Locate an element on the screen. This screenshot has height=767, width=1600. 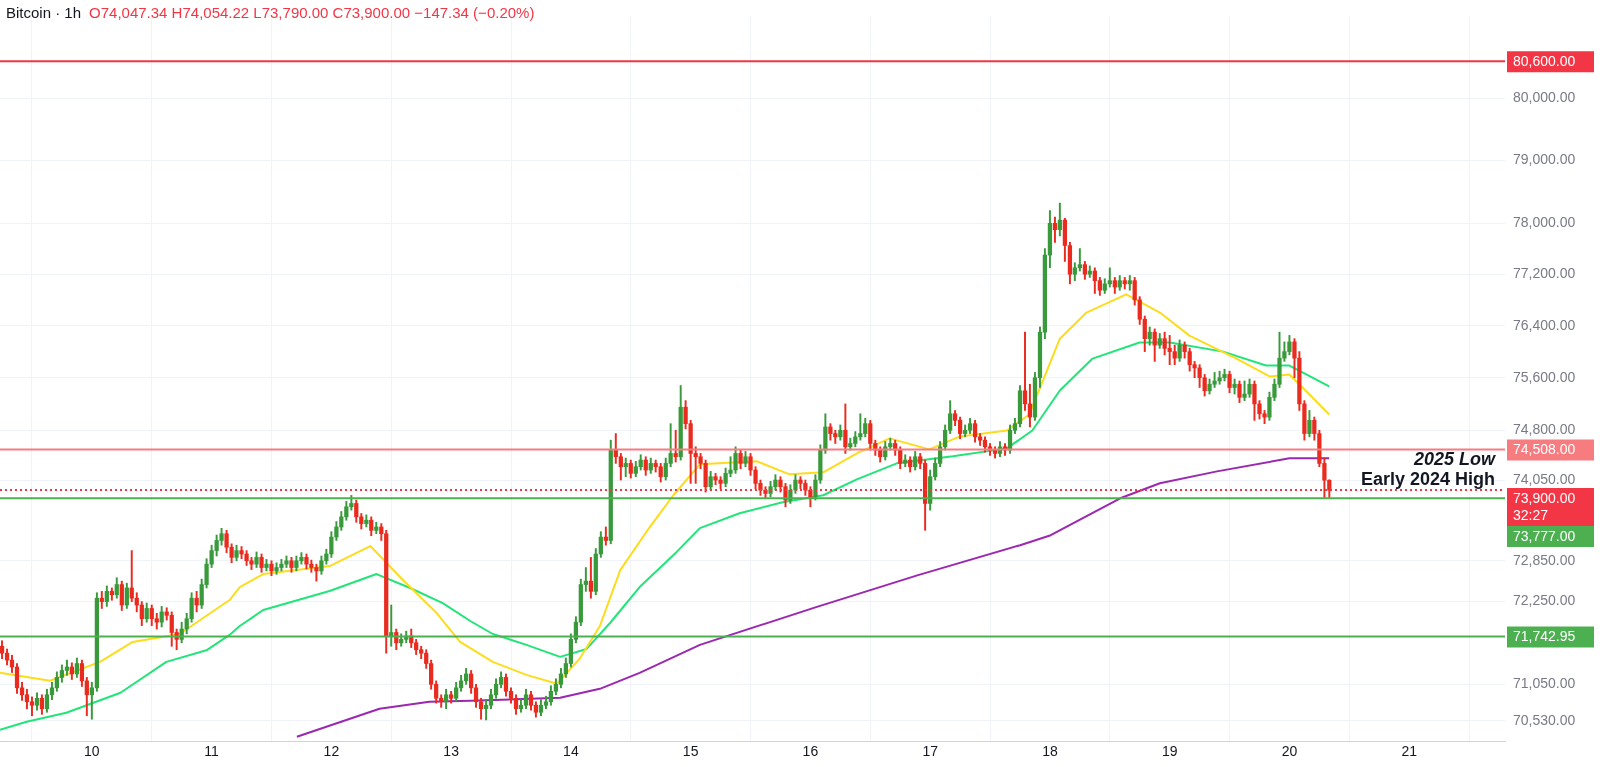
y-tick-label: 74,800.00 is located at coordinates (1544, 429).